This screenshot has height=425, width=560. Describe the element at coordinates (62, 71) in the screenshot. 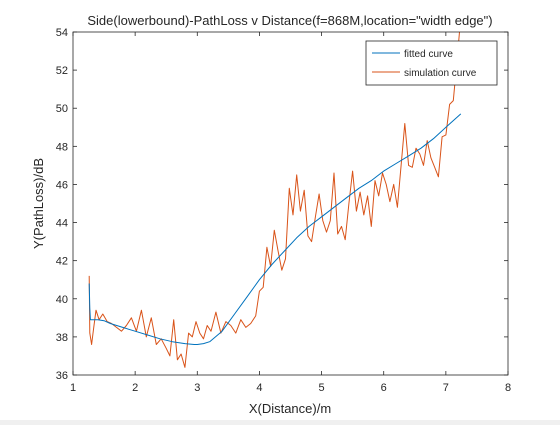

I see `y-tick-label: 52` at that location.